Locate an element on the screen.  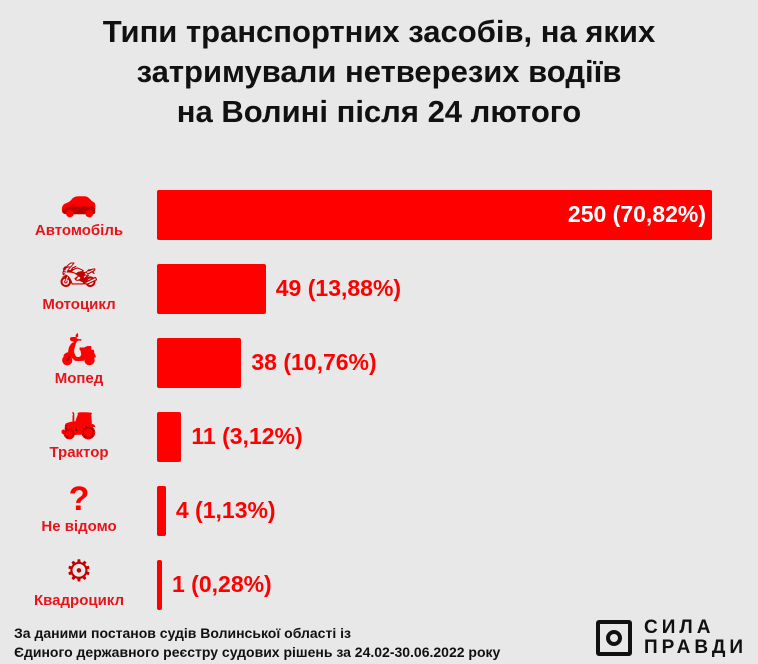
logo-mark-icon is located at coordinates (614, 638).